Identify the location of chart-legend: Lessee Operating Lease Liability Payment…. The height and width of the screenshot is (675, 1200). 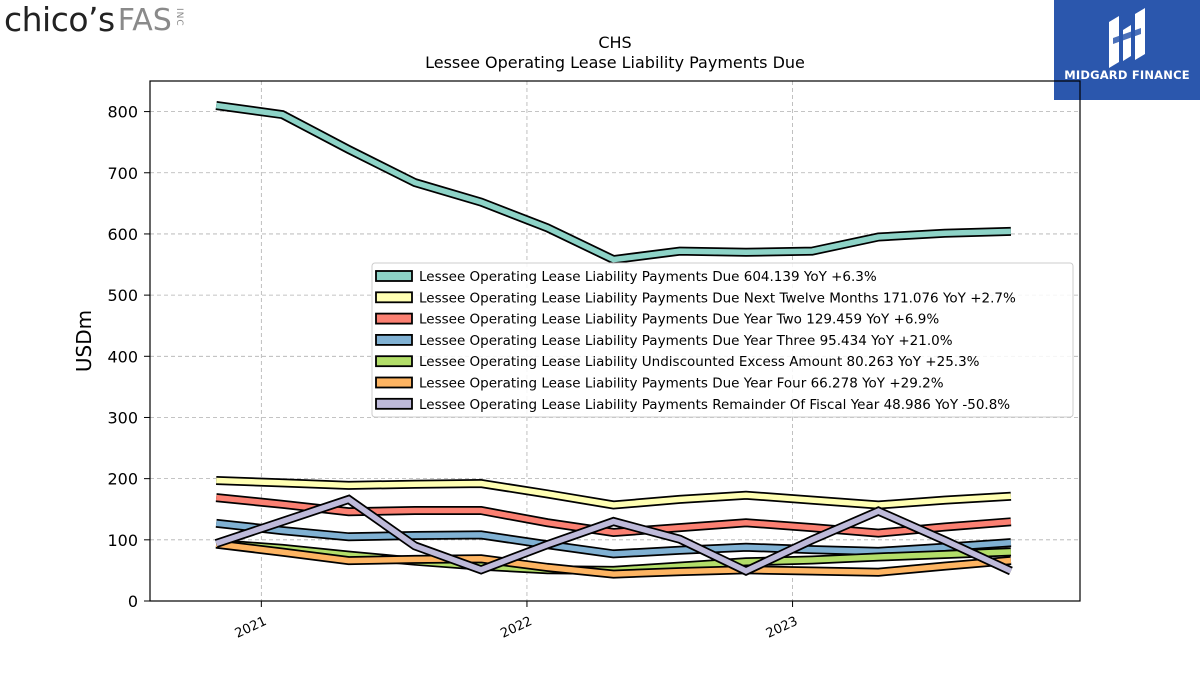
(722, 340).